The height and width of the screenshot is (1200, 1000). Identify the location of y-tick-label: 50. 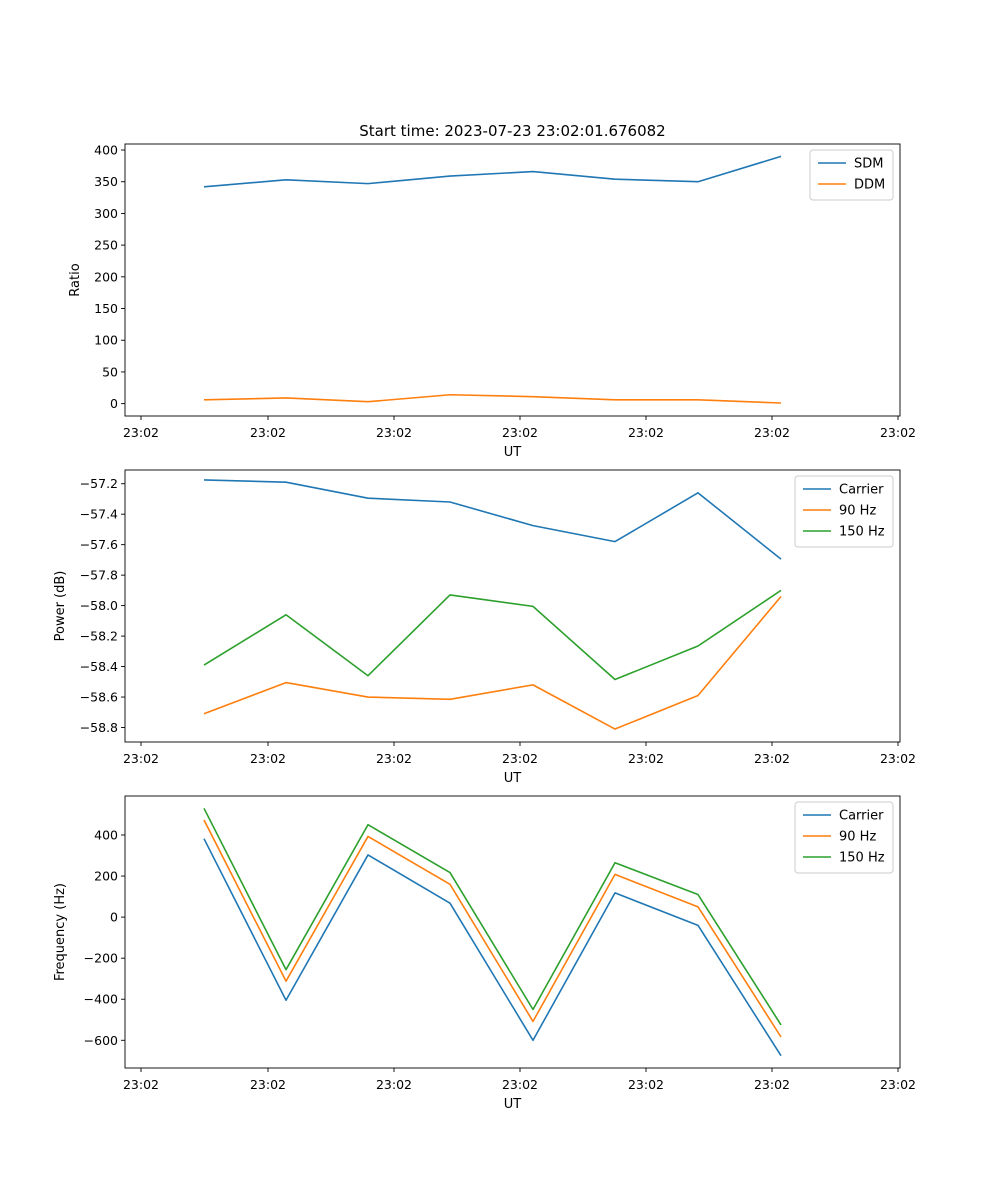
(110, 371).